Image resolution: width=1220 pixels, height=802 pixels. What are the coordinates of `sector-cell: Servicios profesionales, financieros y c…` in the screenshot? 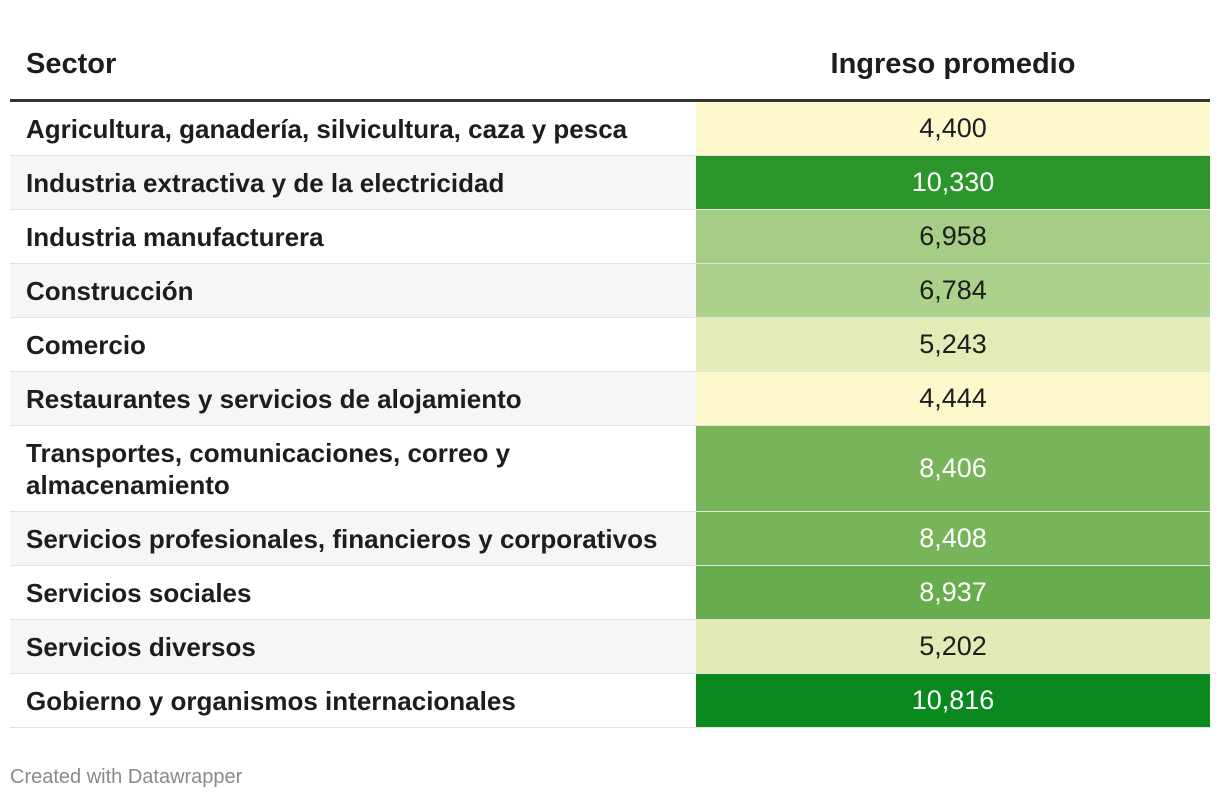 It's located at (342, 538).